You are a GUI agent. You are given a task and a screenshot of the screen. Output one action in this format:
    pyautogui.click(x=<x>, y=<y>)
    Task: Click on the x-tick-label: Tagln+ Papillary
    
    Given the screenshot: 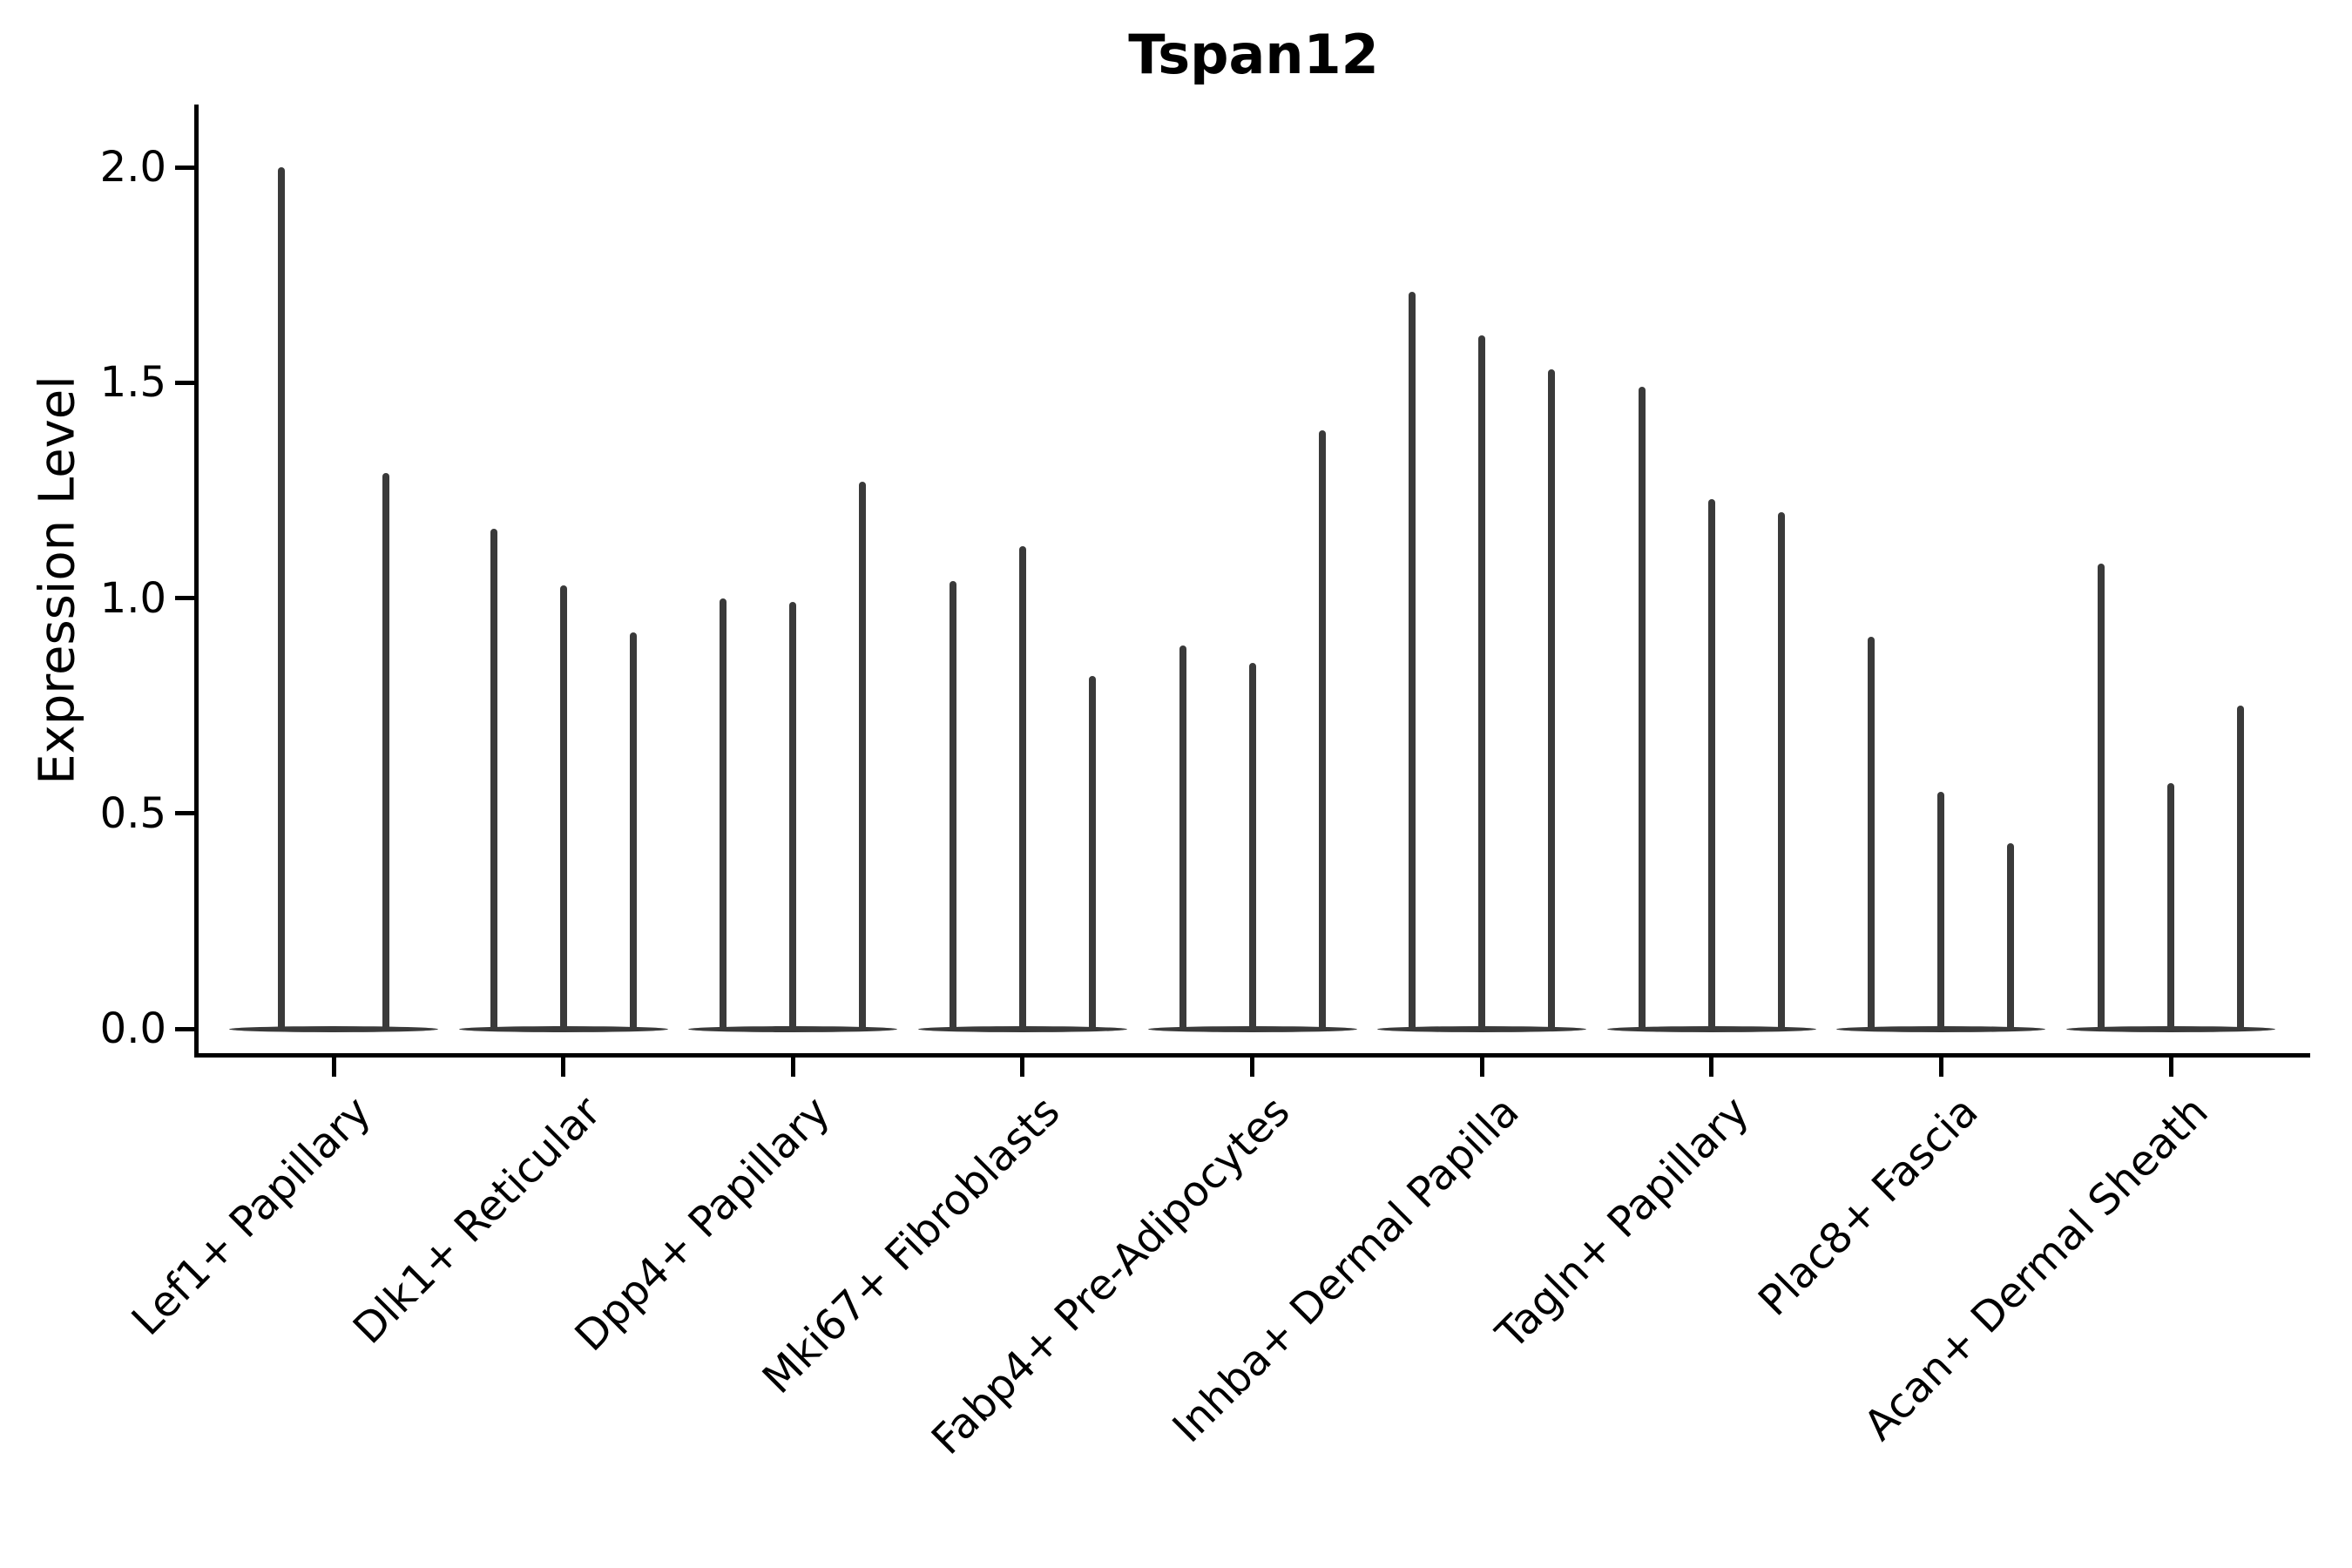 What is the action you would take?
    pyautogui.click(x=1622, y=1223)
    